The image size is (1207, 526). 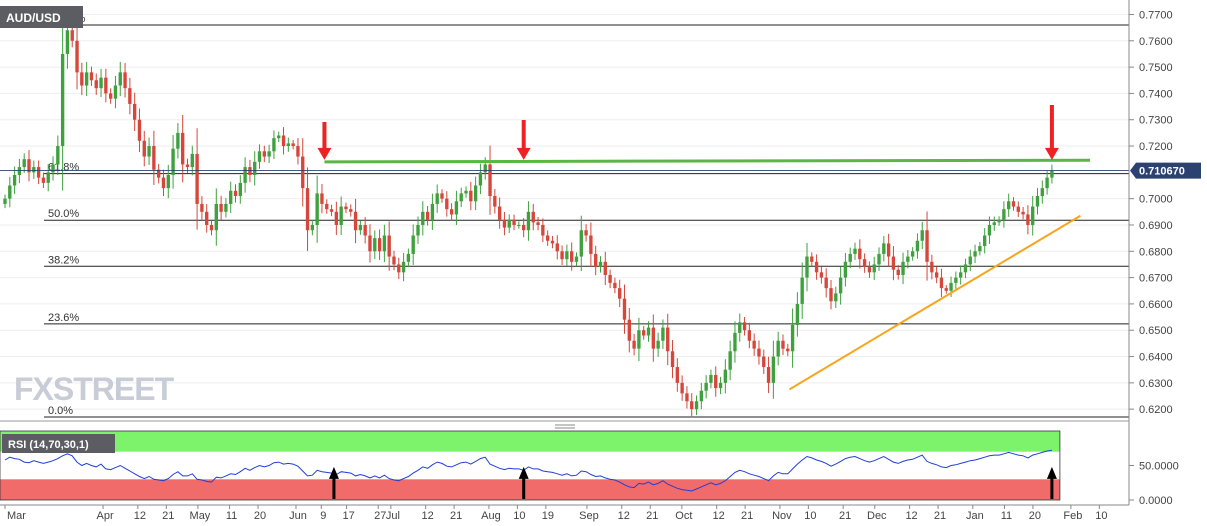 What do you see at coordinates (324, 141) in the screenshot?
I see `resistance-arrow` at bounding box center [324, 141].